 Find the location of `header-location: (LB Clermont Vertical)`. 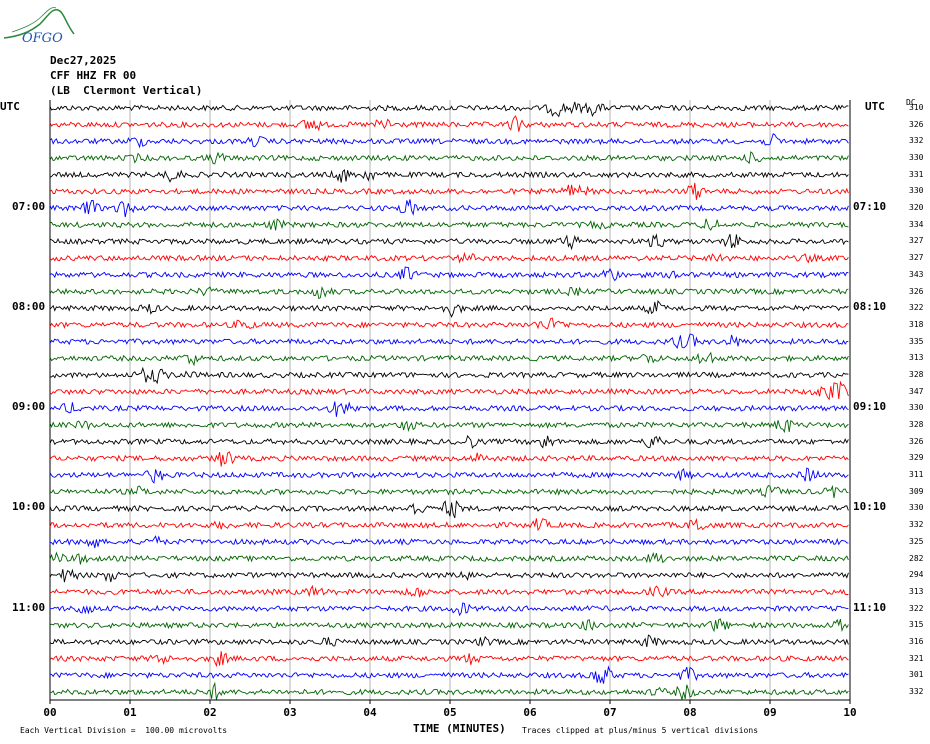

header-location: (LB Clermont Vertical) is located at coordinates (126, 90).